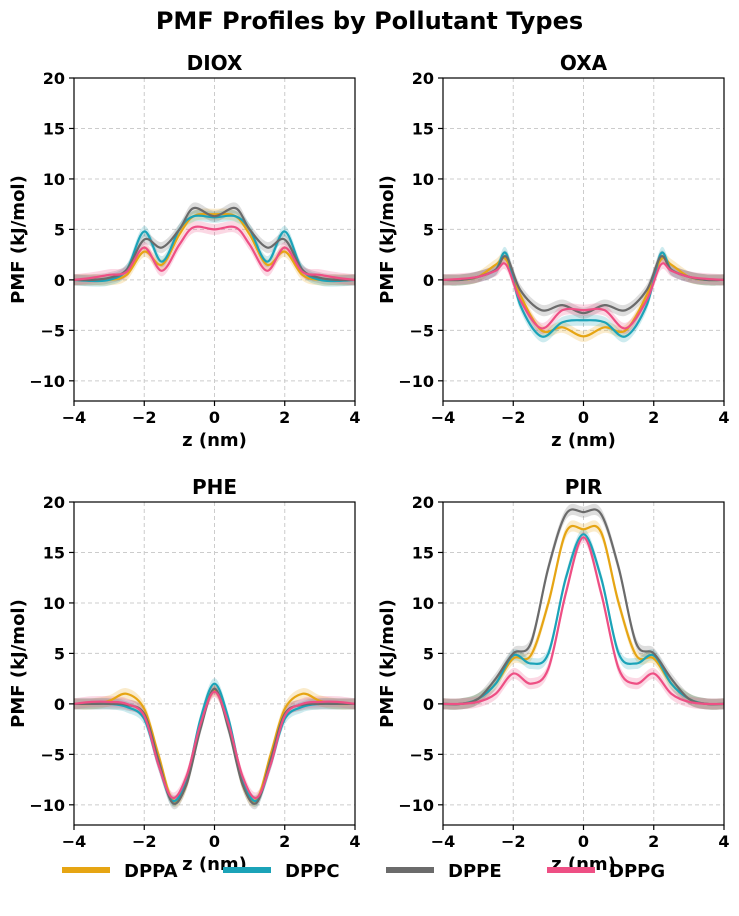 This screenshot has height=916, width=739. I want to click on panel-title: DIOX, so click(215, 63).